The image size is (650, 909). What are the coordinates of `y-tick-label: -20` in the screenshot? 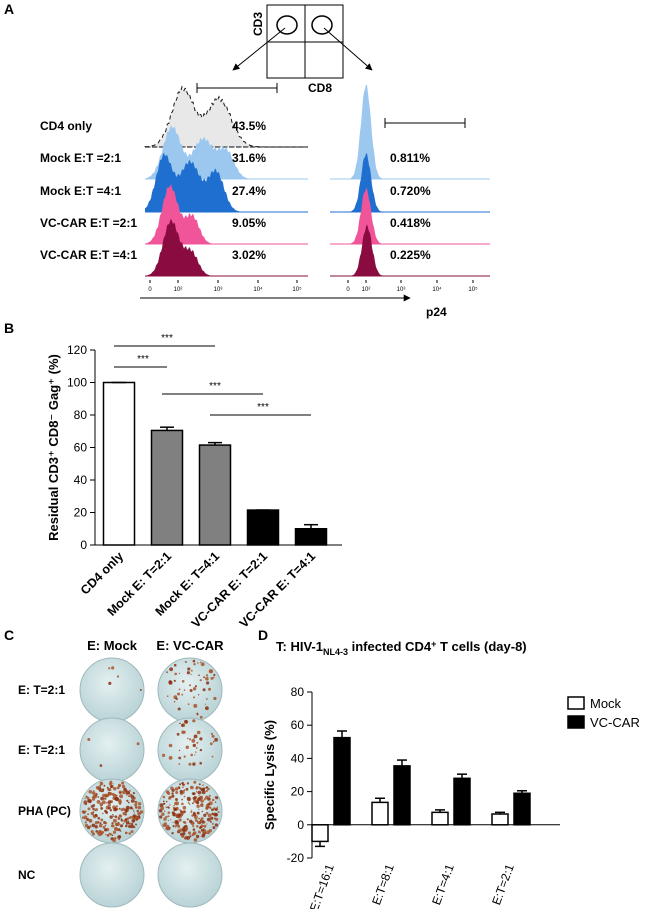 It's located at (296, 858).